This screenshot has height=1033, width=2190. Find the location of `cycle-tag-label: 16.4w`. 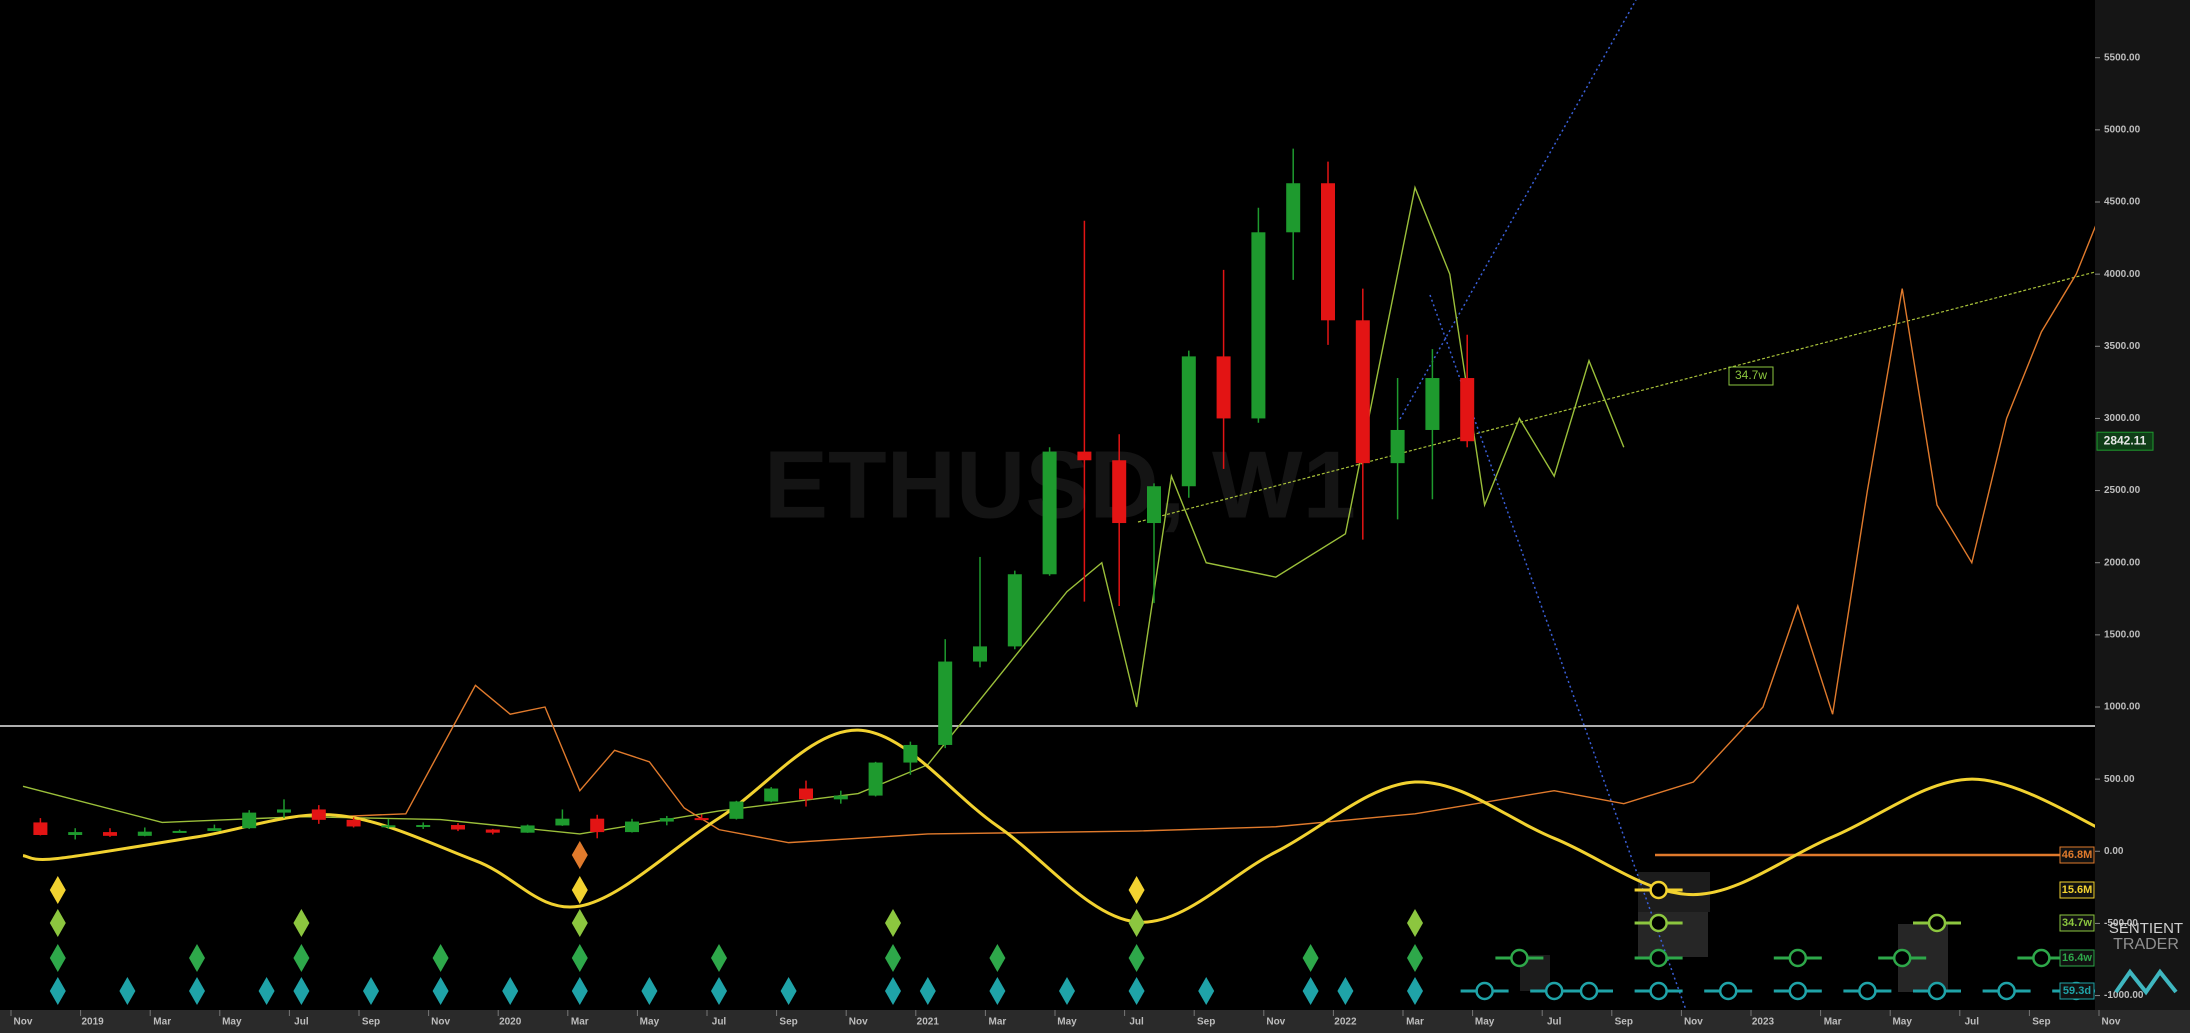

cycle-tag-label: 16.4w is located at coordinates (2077, 958).